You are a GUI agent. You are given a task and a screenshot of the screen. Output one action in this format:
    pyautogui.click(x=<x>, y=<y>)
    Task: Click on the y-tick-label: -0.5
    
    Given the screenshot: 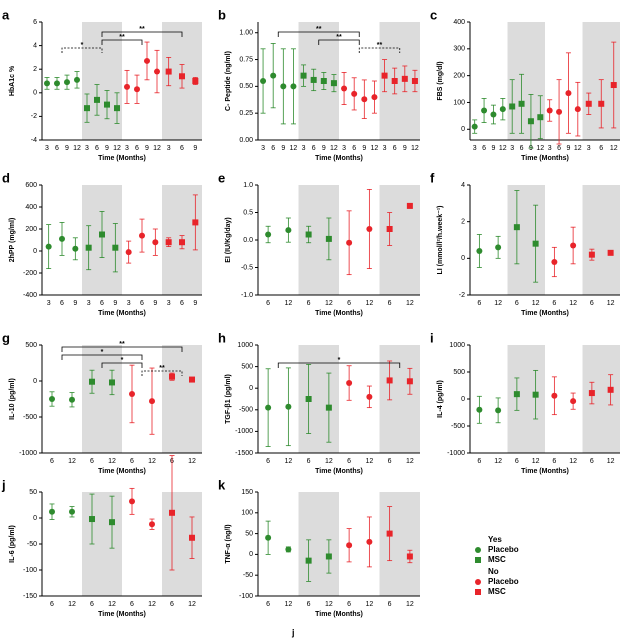 What is the action you would take?
    pyautogui.click(x=247, y=267)
    